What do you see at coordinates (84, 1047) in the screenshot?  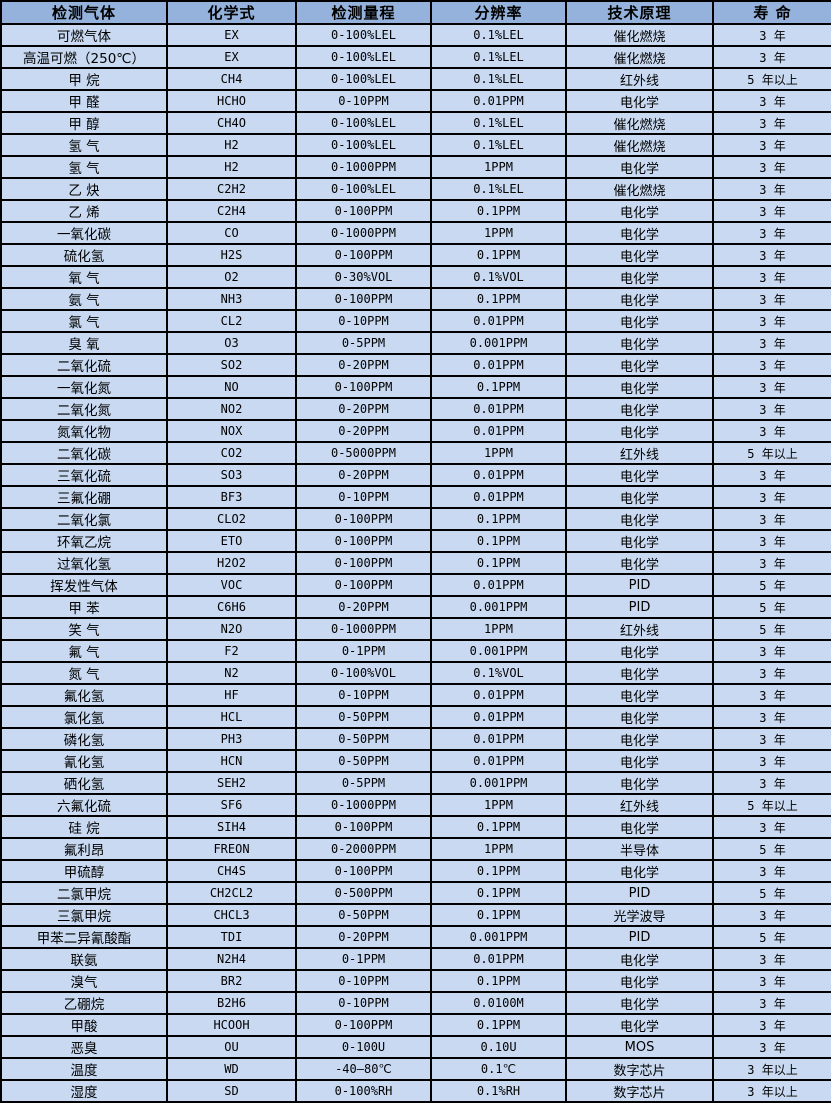 I see `gas-name-cell: 恶臭` at bounding box center [84, 1047].